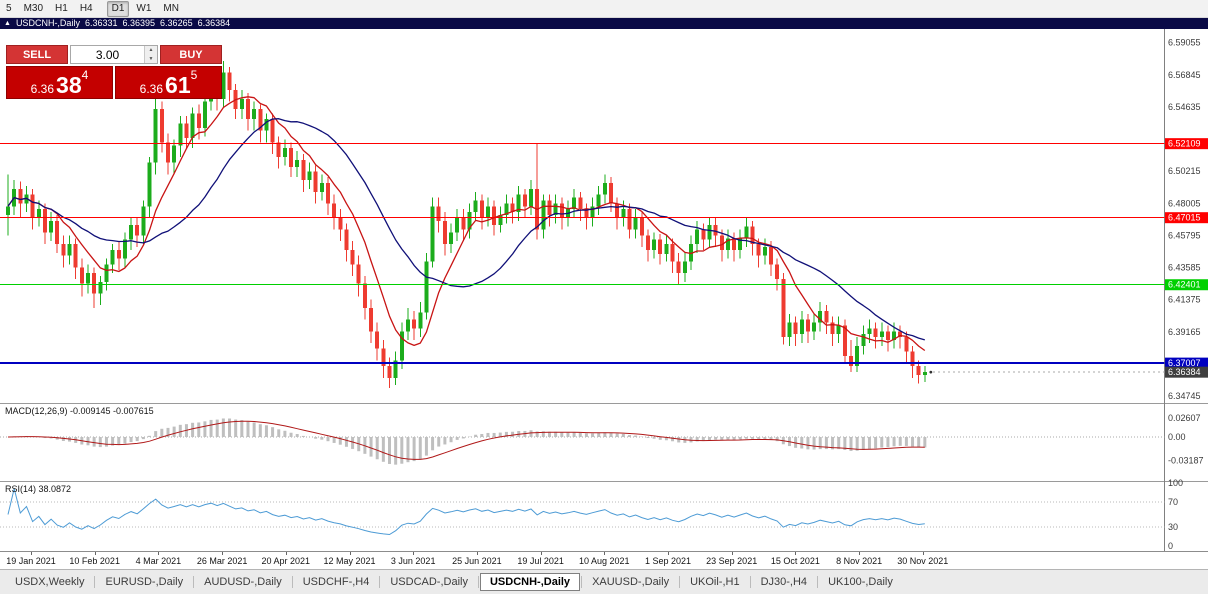 The image size is (1208, 594). What do you see at coordinates (715, 582) in the screenshot?
I see `tab-ukoil-h1: UKOil-,H1` at bounding box center [715, 582].